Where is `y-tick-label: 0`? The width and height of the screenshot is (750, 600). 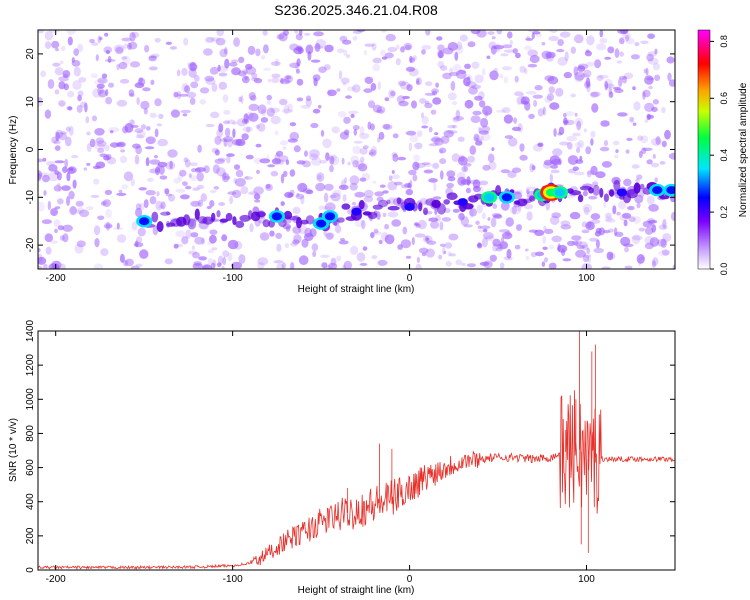
y-tick-label: 0 is located at coordinates (30, 570).